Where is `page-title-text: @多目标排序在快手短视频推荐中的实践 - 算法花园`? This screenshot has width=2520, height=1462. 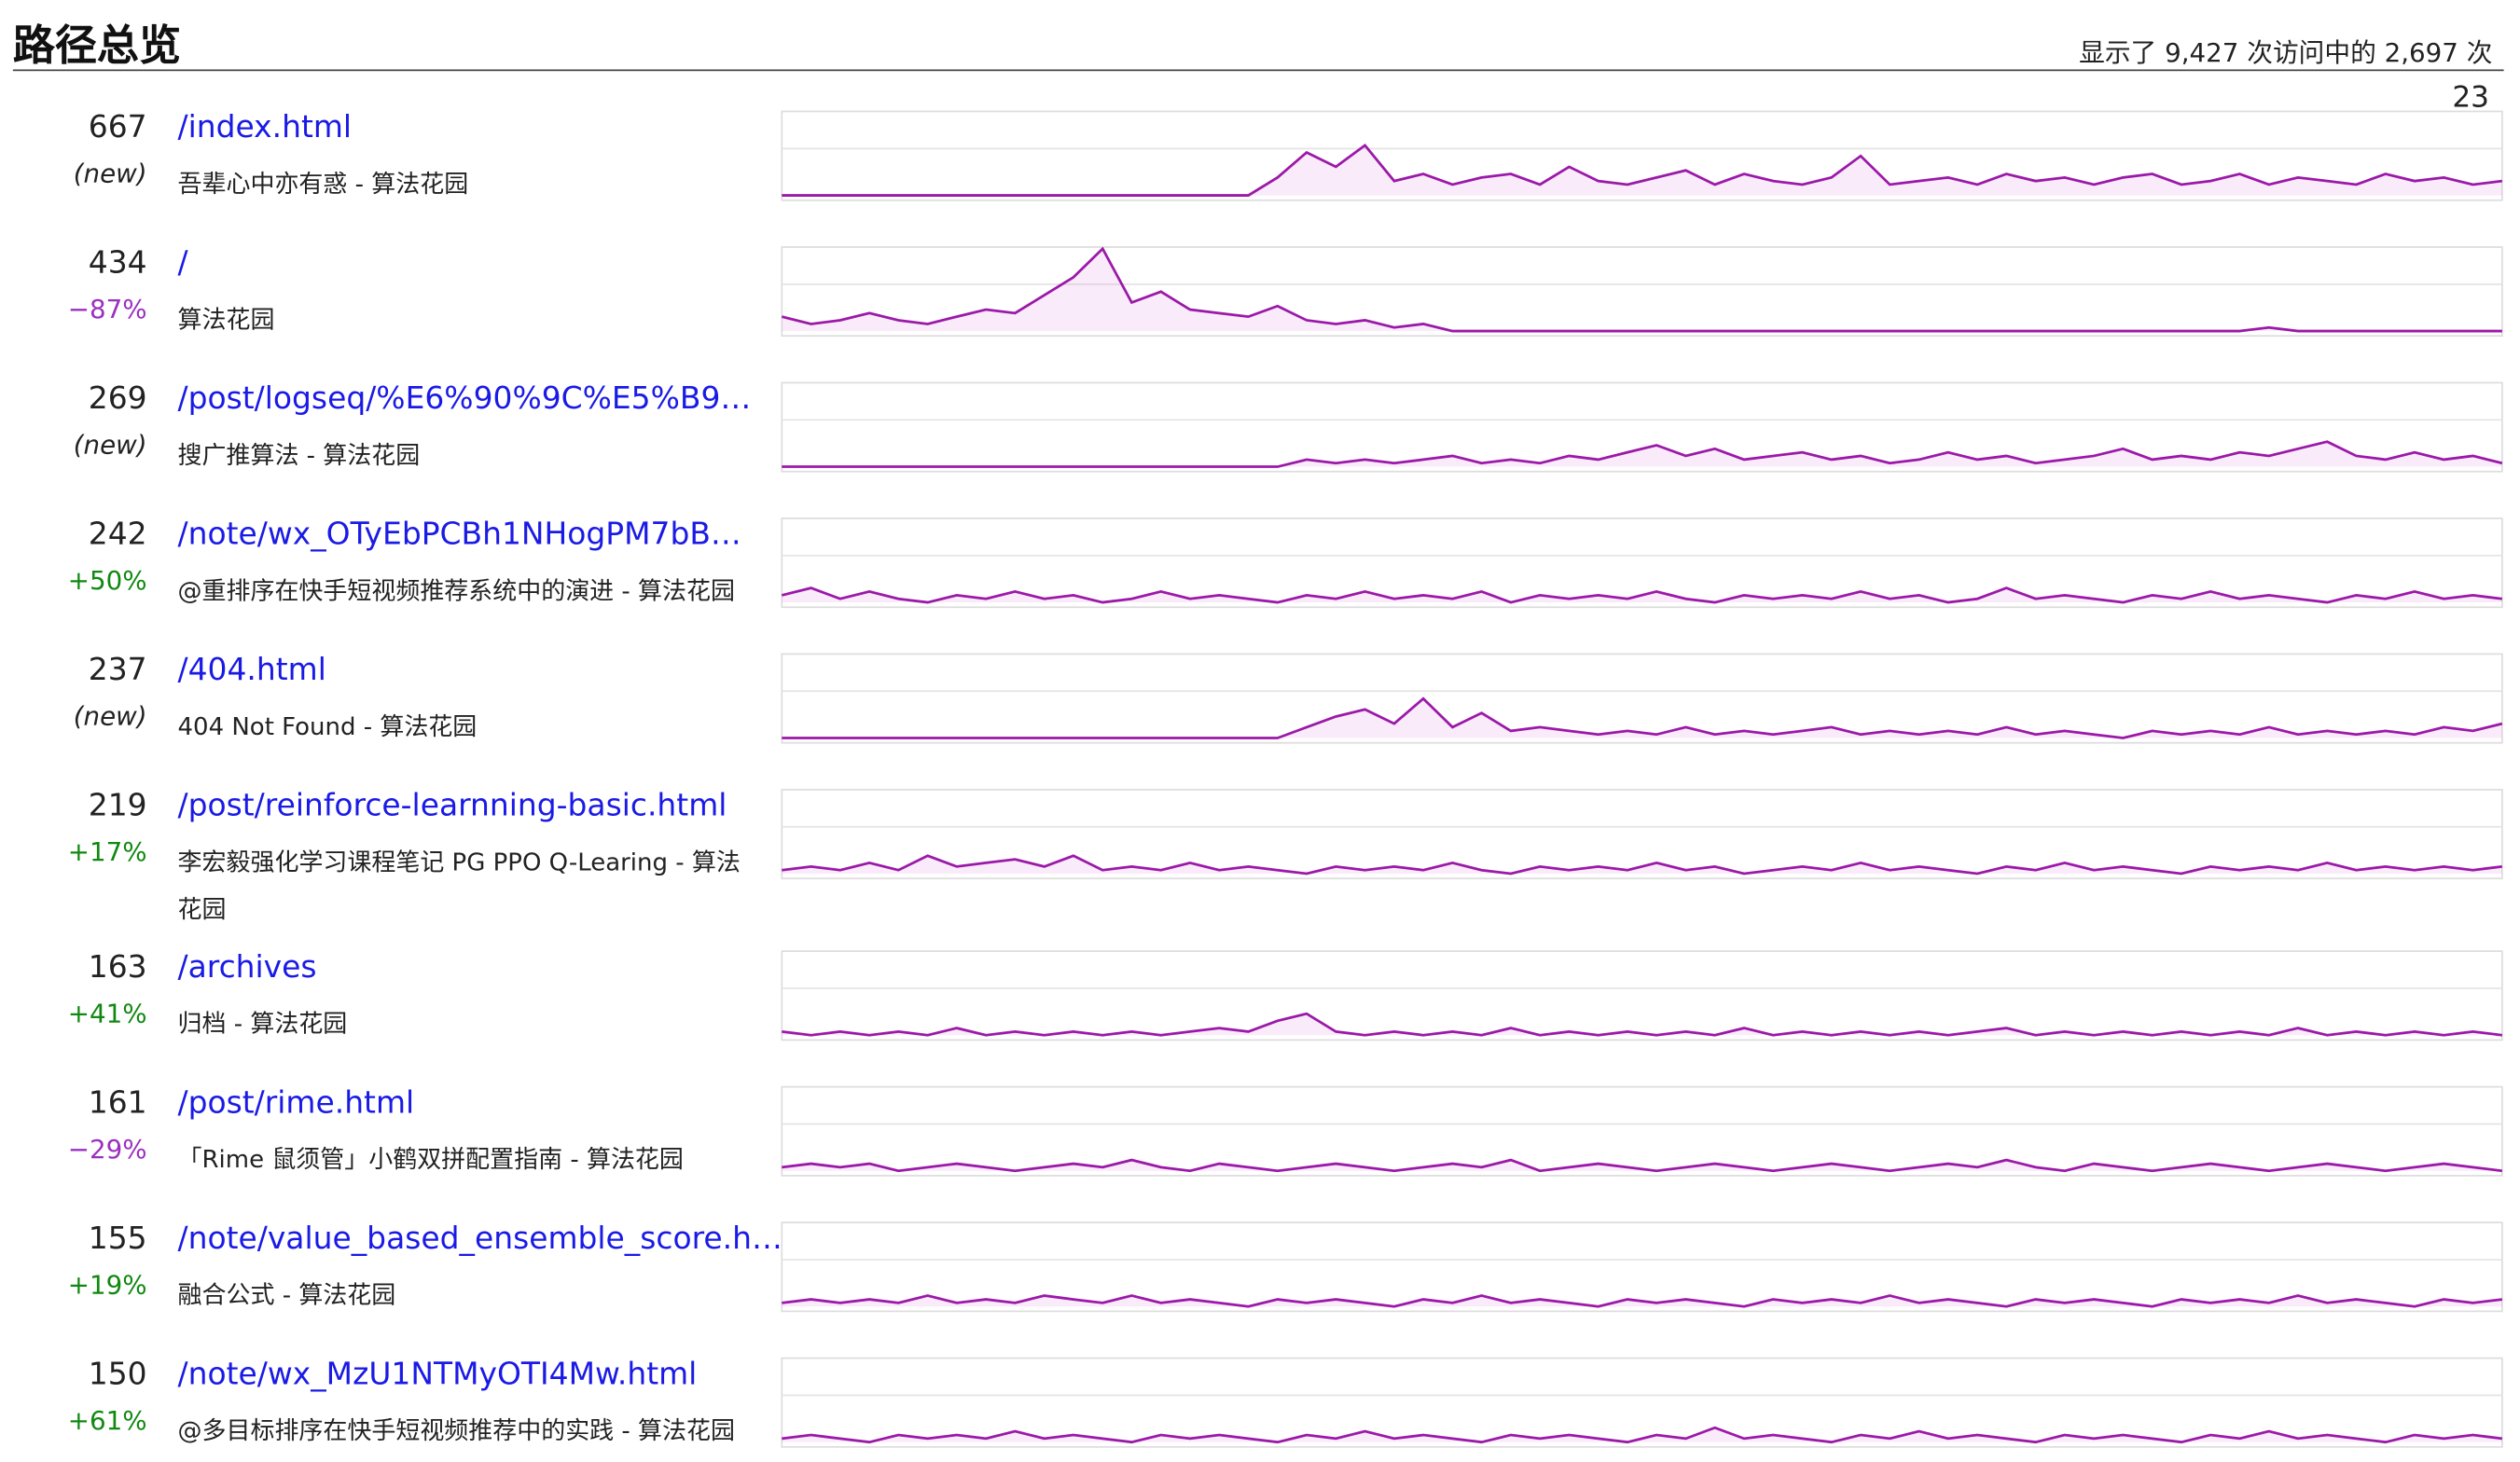
page-title-text: @多目标排序在快手短视频推荐中的实践 - 算法花园 is located at coordinates (456, 1430).